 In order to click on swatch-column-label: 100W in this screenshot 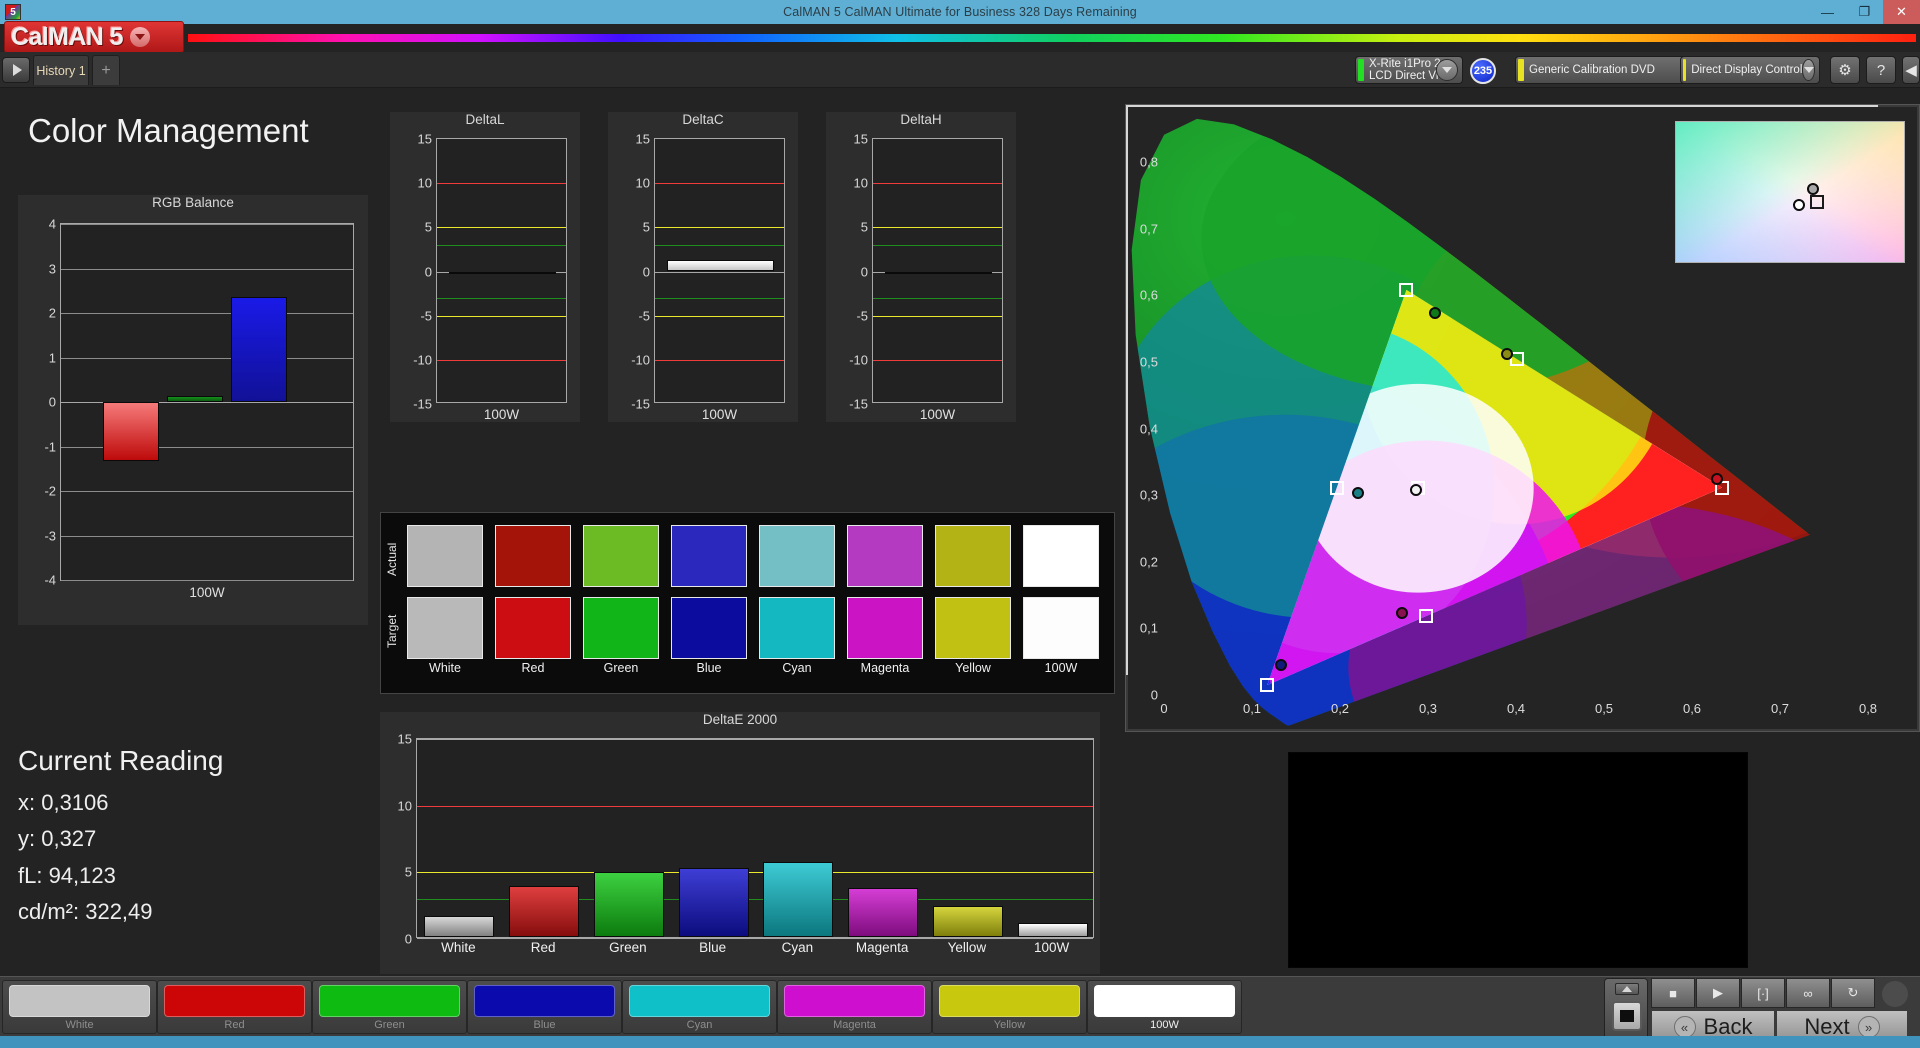, I will do `click(1061, 668)`.